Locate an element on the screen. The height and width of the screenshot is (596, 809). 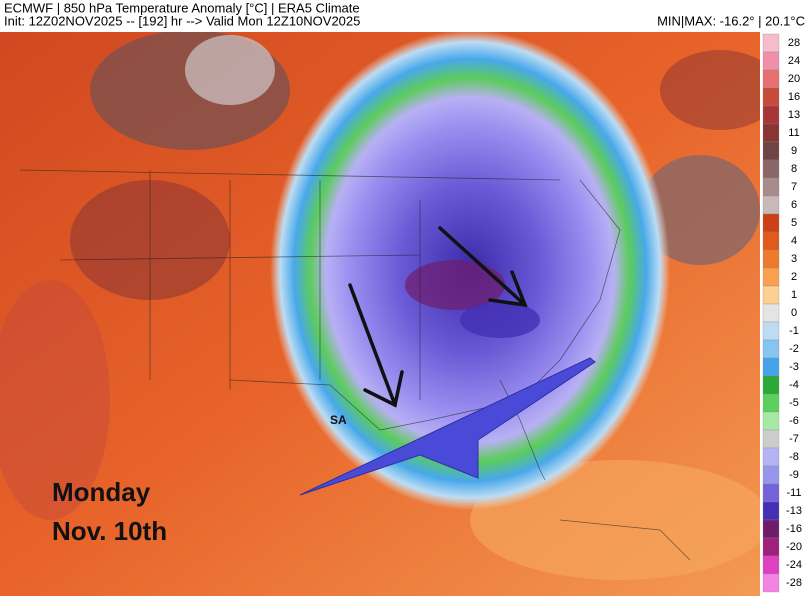
colorbar-label: 2 is located at coordinates (794, 277).